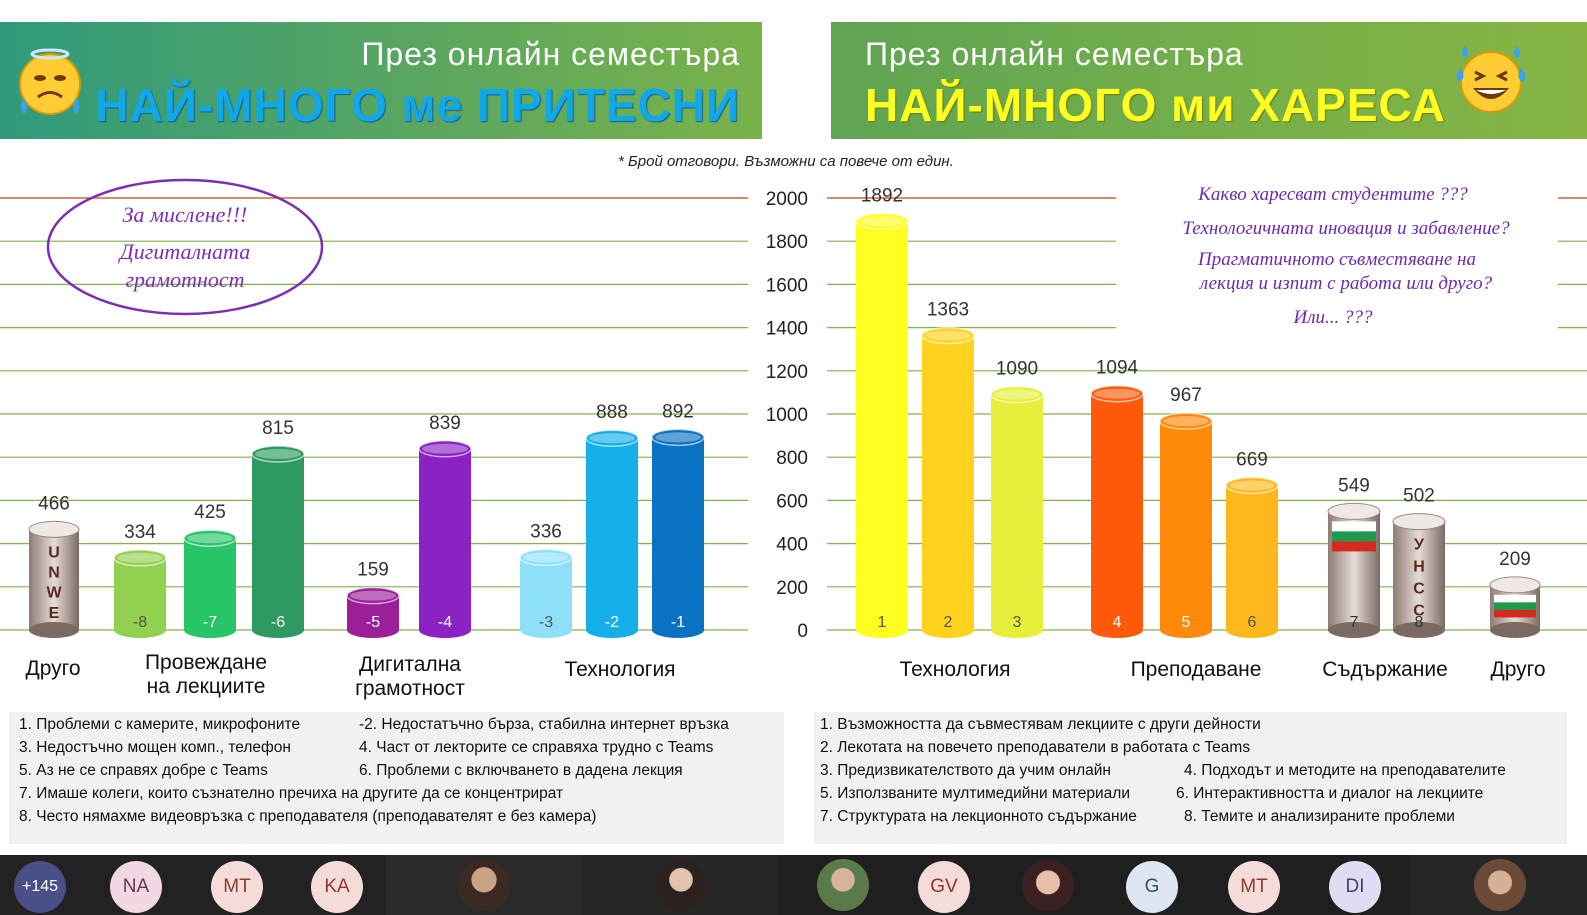  What do you see at coordinates (1252, 622) in the screenshot?
I see `bar-index-label: 6` at bounding box center [1252, 622].